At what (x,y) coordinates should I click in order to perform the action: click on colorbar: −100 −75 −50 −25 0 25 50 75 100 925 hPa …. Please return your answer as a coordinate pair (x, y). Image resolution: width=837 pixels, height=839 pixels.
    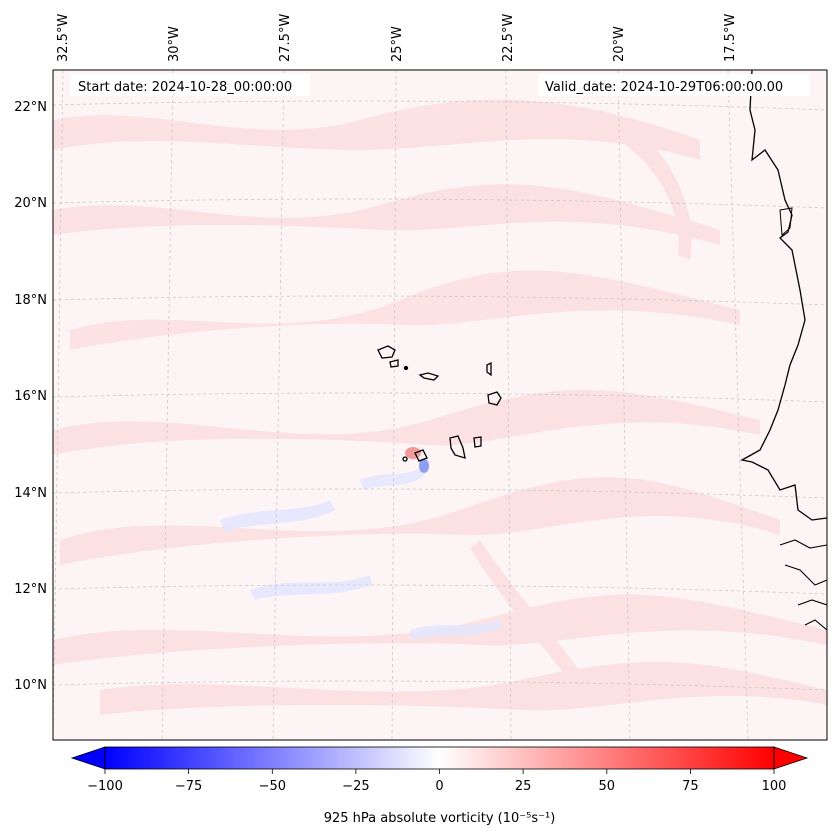
    Looking at the image, I should click on (439, 786).